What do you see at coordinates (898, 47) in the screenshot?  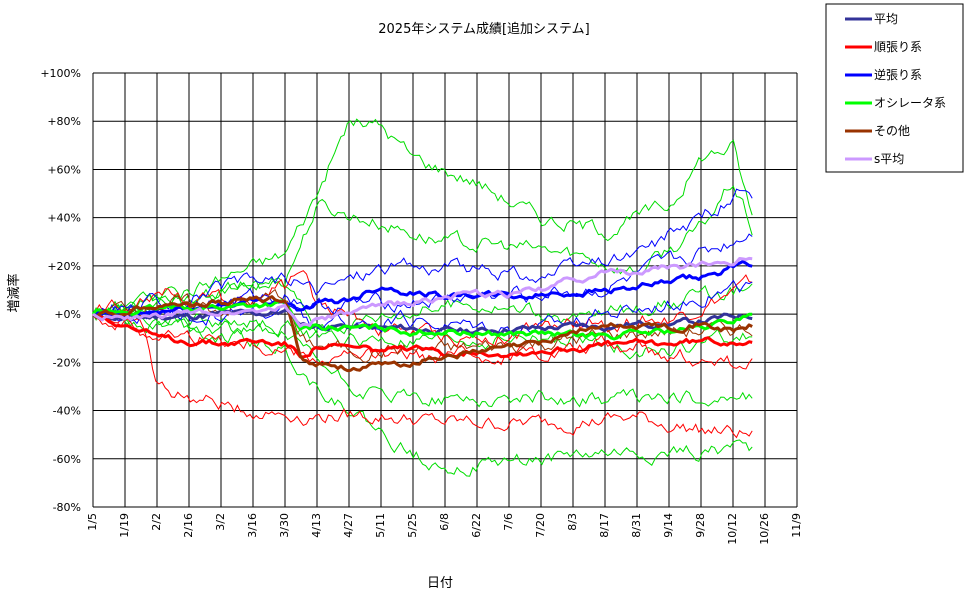 I see `legend-entry: 順張り系` at bounding box center [898, 47].